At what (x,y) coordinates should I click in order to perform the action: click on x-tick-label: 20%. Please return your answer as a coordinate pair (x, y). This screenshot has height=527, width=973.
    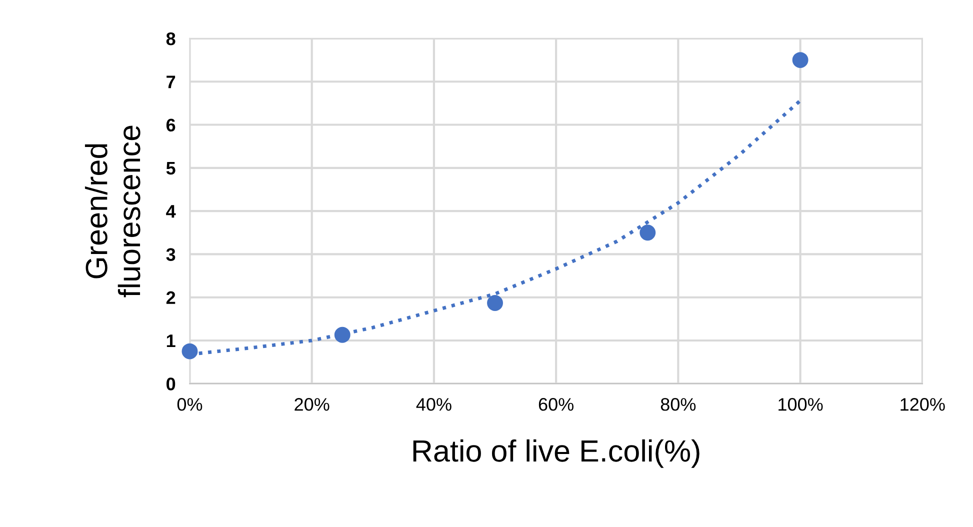
    Looking at the image, I should click on (312, 404).